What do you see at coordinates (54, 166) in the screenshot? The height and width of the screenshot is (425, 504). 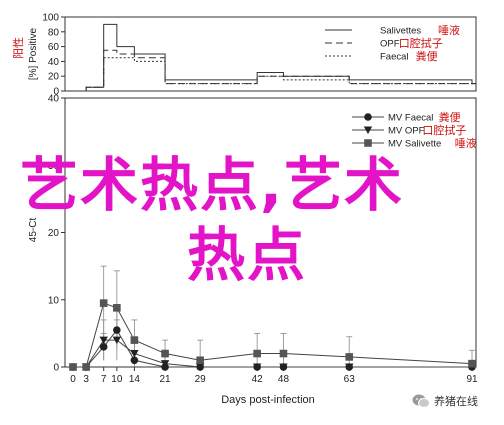 I see `y-tick-label: 30` at bounding box center [54, 166].